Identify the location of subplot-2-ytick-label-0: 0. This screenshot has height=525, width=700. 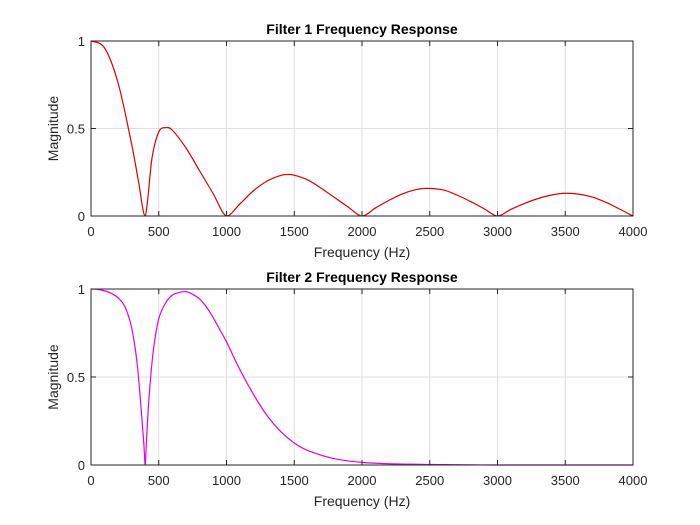
(81, 465).